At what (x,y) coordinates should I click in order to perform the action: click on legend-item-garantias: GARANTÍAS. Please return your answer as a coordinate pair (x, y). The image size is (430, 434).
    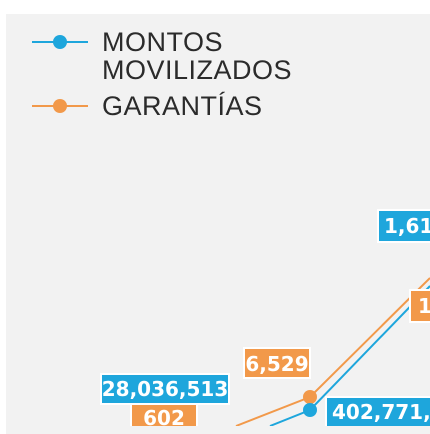
    Looking at the image, I should click on (167, 106).